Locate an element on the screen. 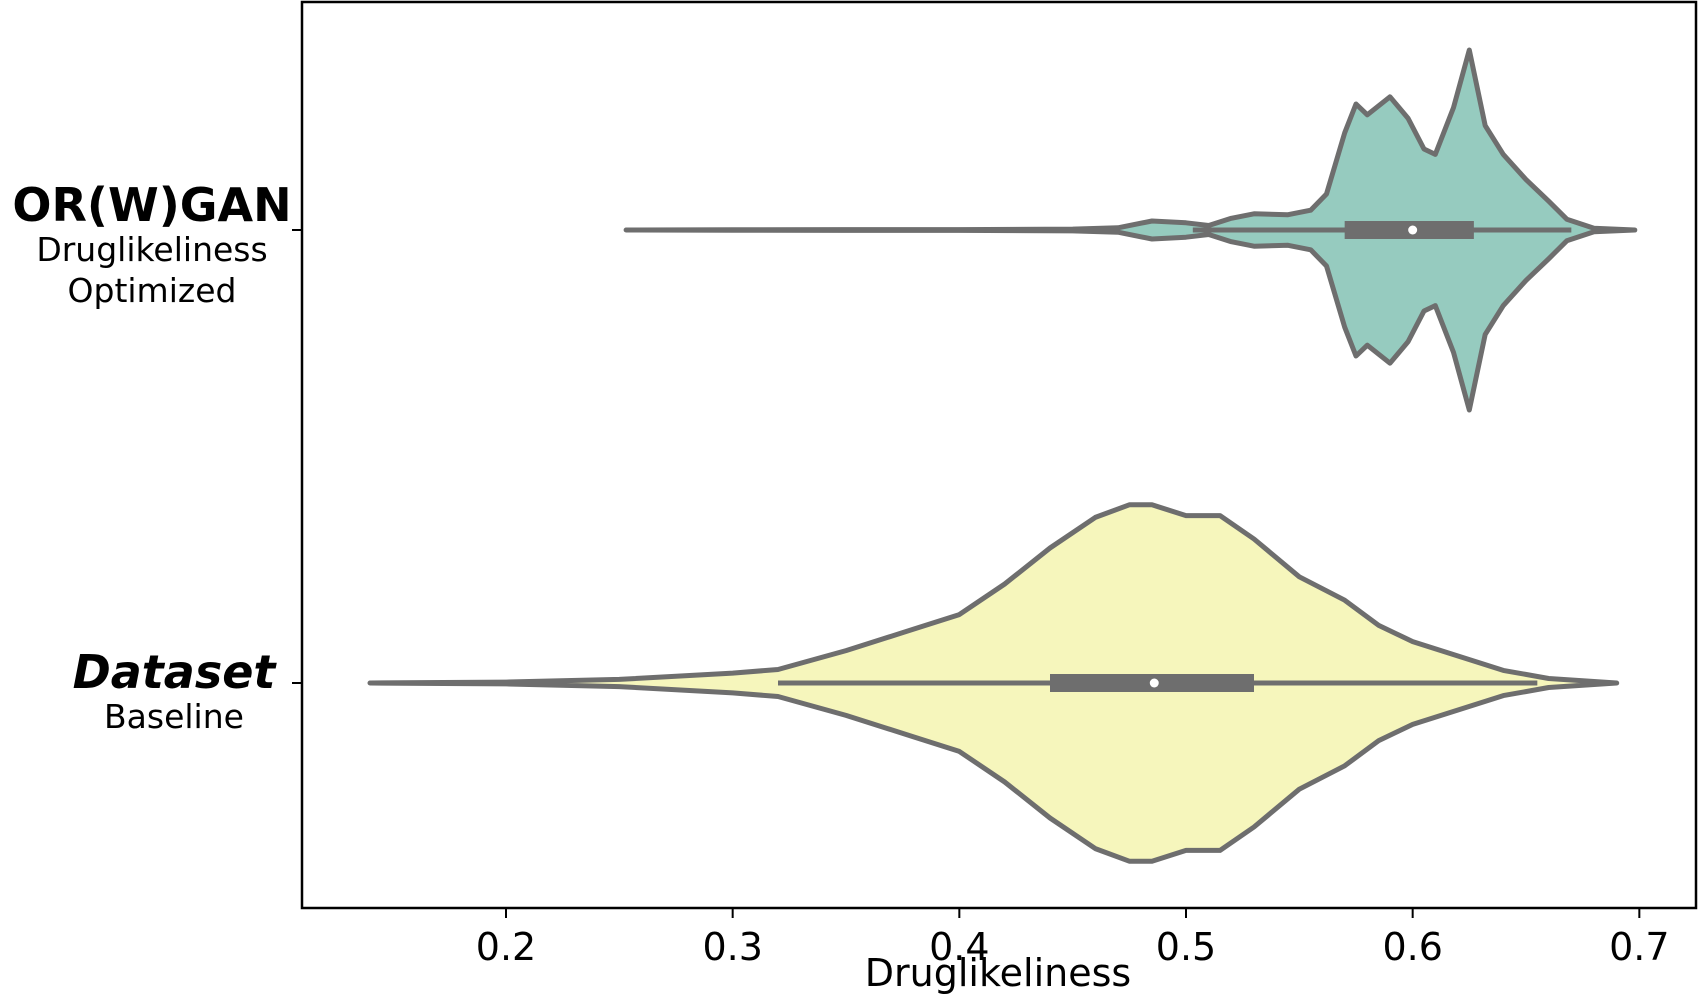  y-category-label: Dataset is located at coordinates (175, 672).